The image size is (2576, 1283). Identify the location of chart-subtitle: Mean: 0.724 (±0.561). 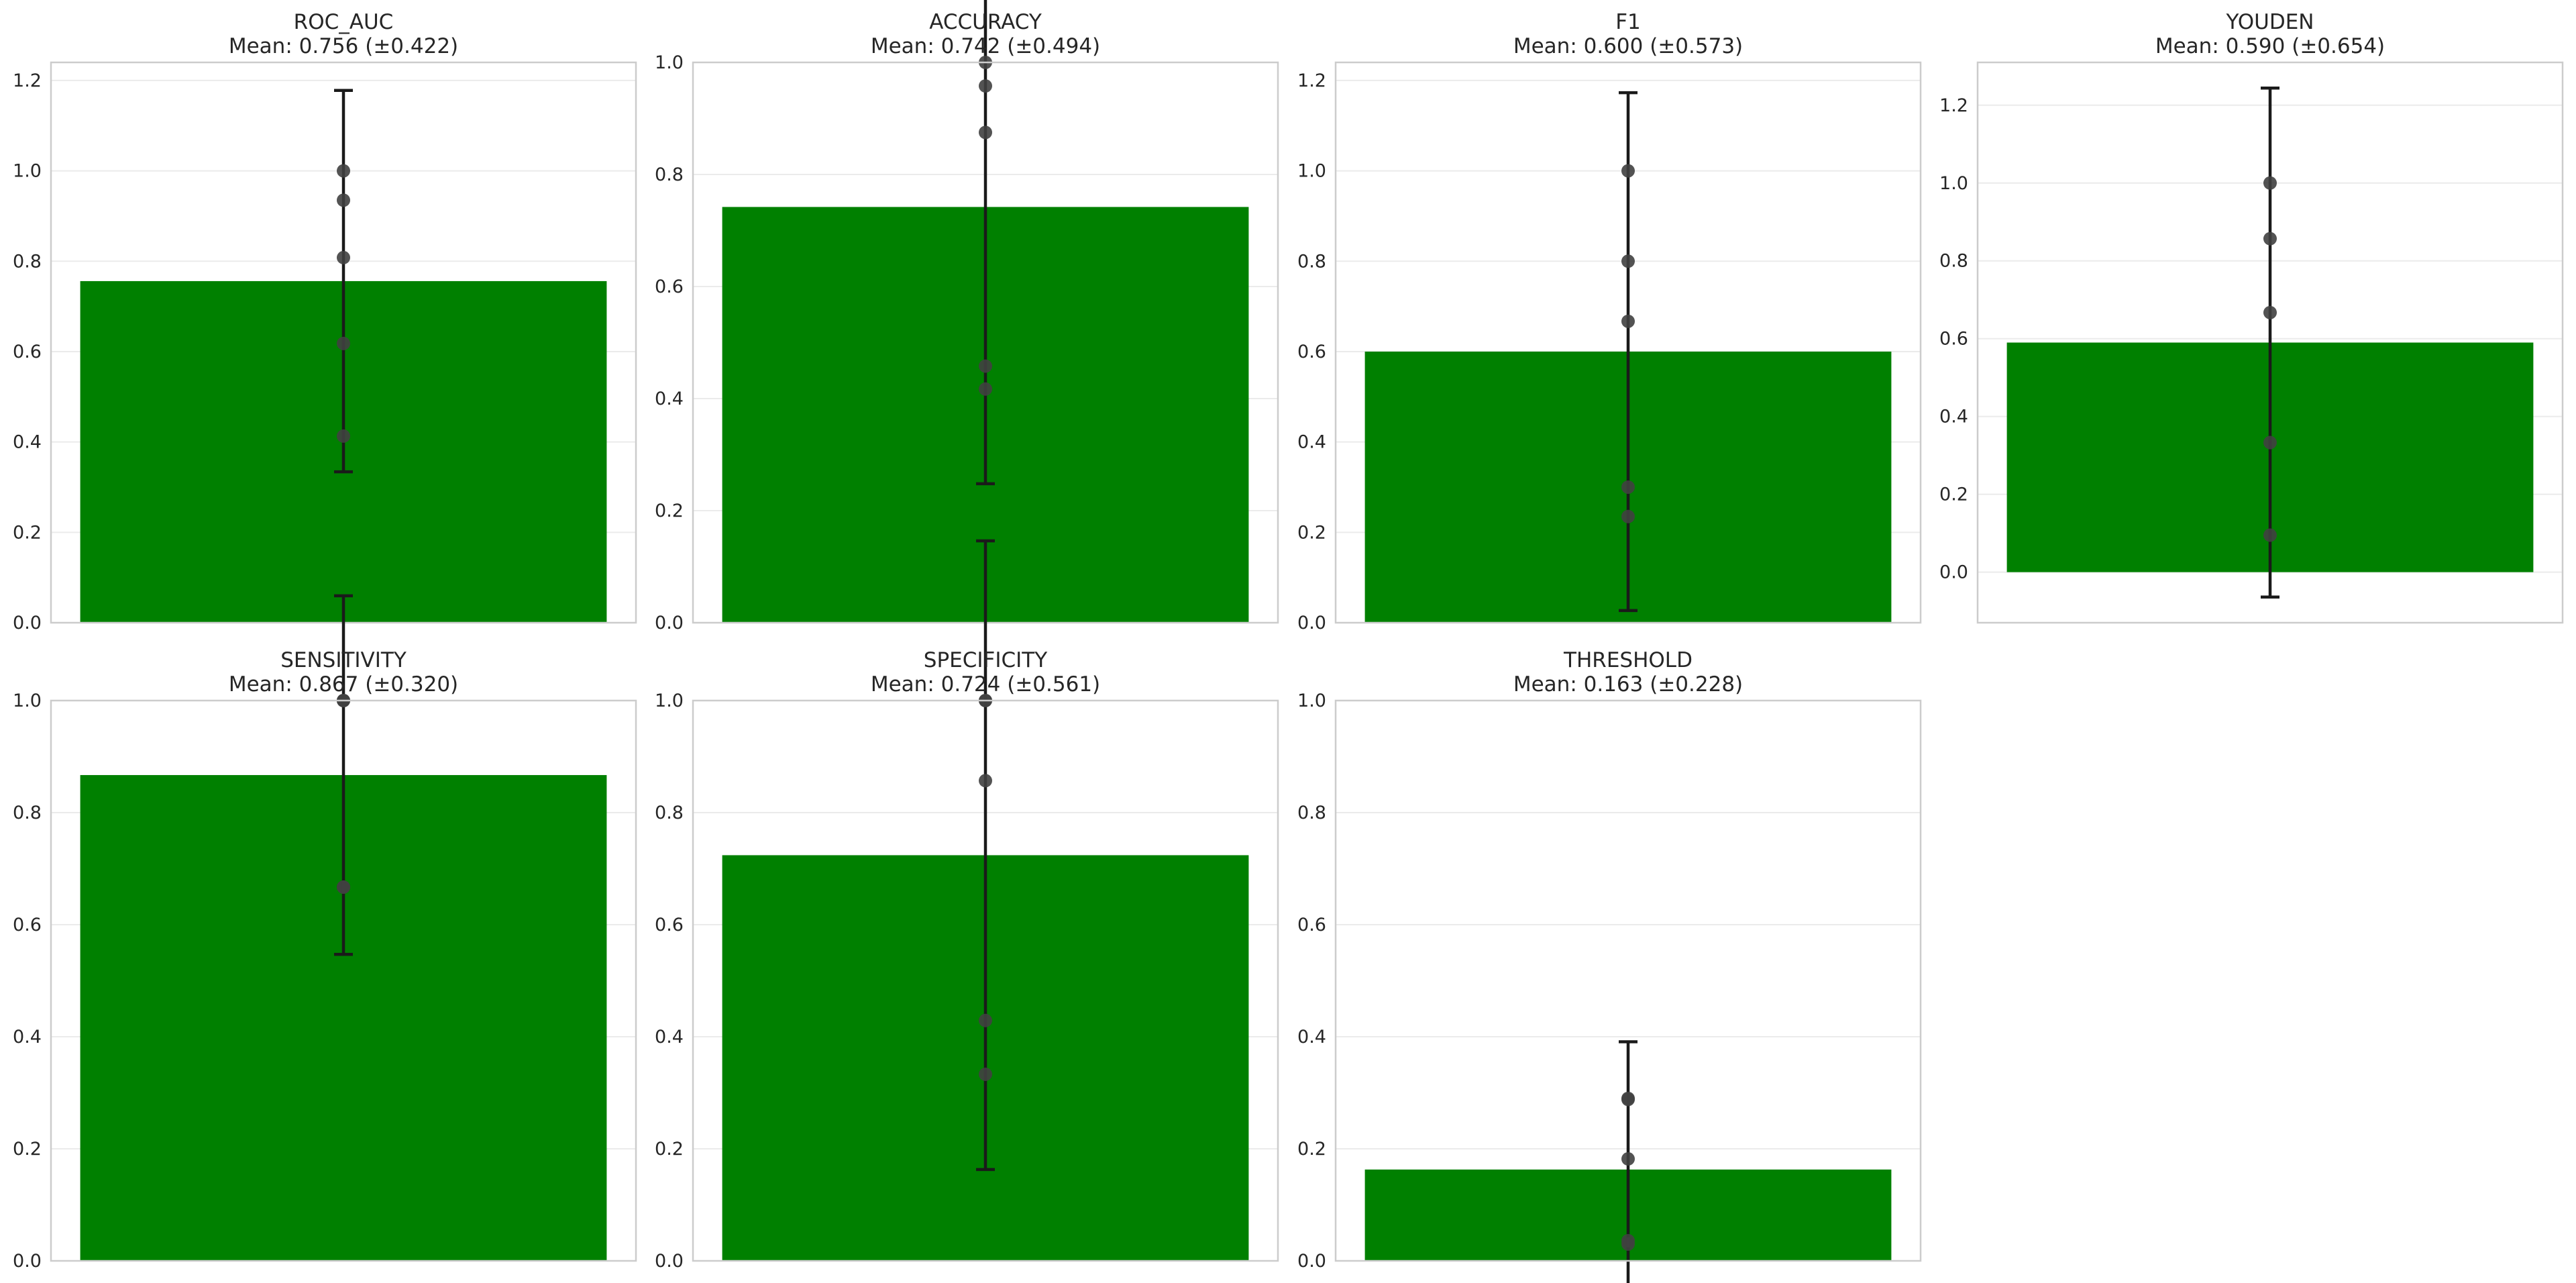
(985, 684).